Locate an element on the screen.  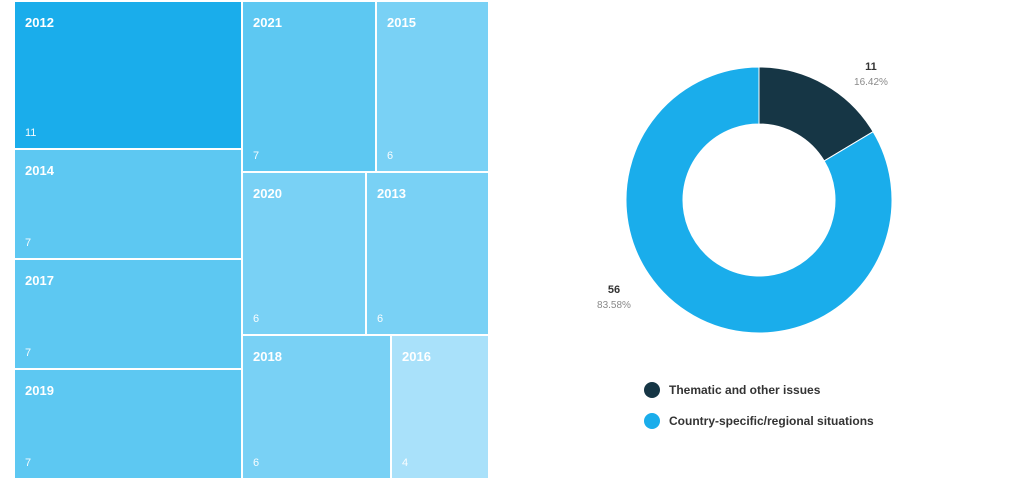
treemap-tile-label: 2018 is located at coordinates (267, 356).